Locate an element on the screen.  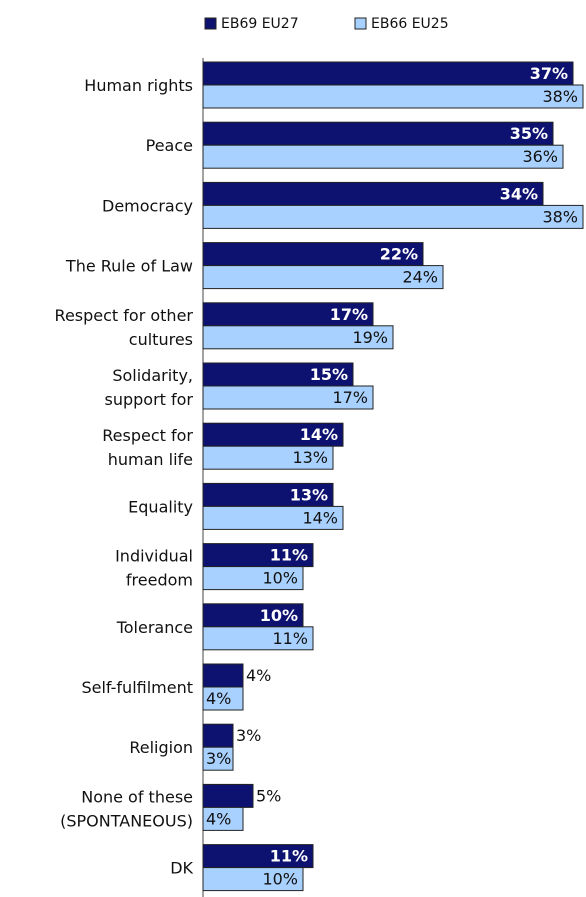
value-label-s2-11: 4% is located at coordinates (218, 698).